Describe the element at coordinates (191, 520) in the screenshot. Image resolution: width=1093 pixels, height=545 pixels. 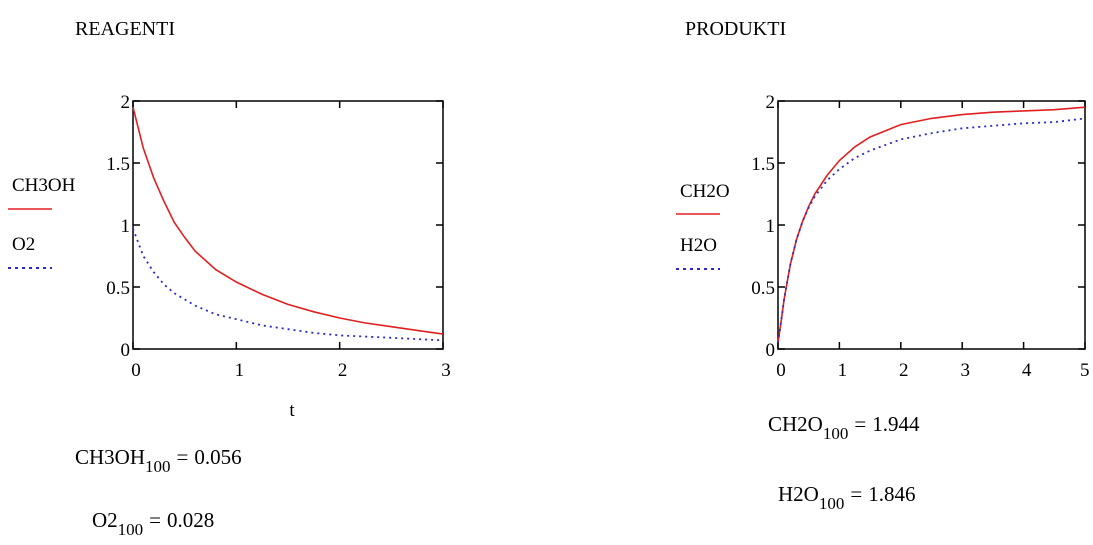
I see `result-value: 0.028` at that location.